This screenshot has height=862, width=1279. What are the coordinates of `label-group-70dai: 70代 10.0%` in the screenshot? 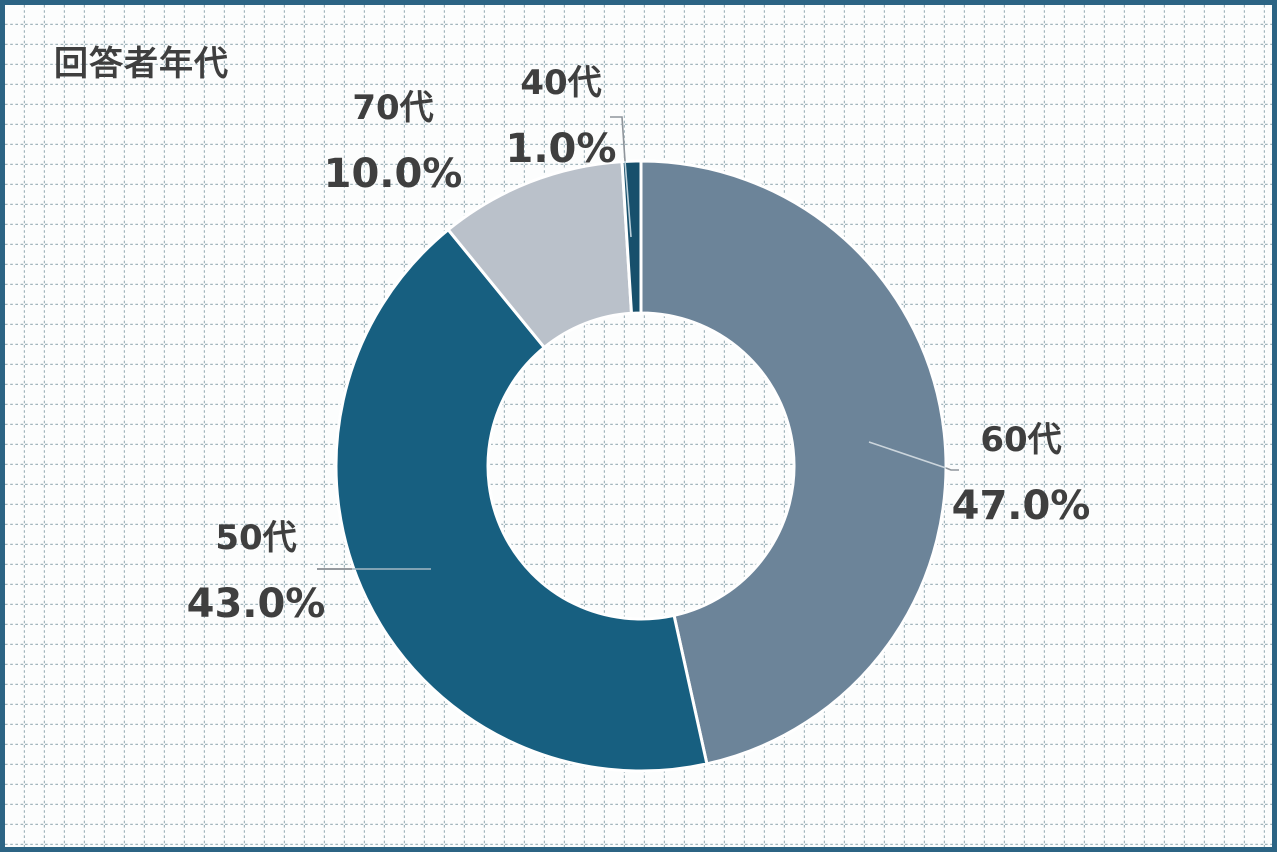 It's located at (393, 141).